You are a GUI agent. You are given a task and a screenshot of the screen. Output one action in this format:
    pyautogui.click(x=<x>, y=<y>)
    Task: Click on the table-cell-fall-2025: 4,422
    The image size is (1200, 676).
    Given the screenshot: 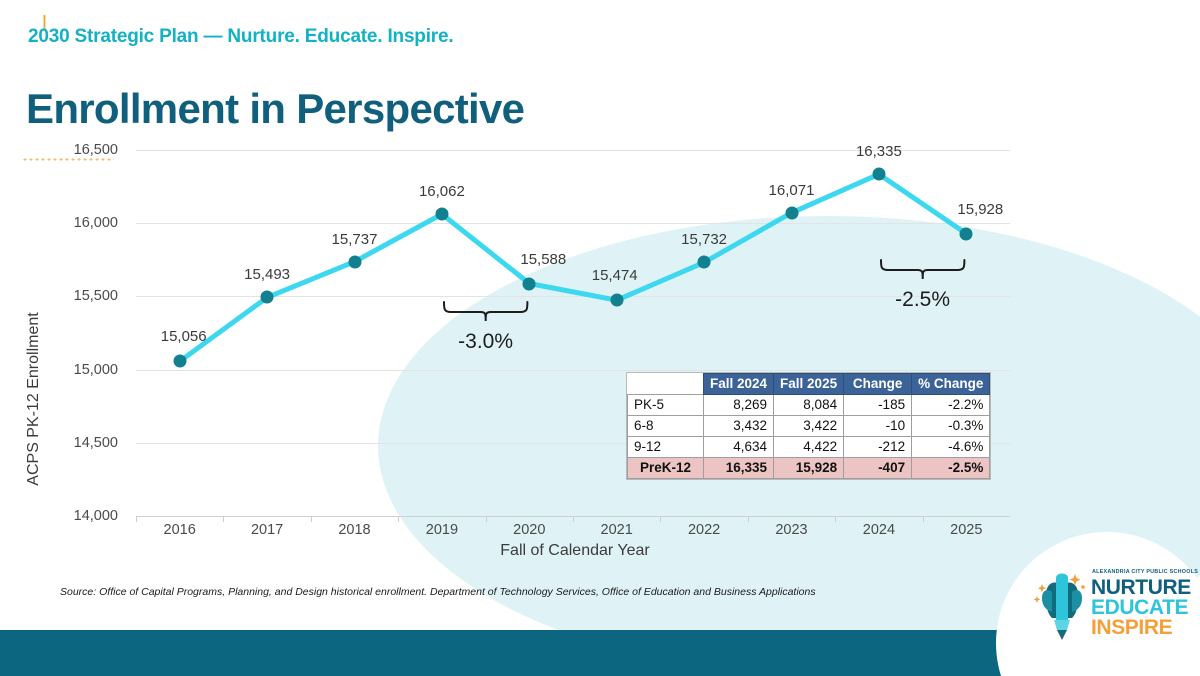 What is the action you would take?
    pyautogui.click(x=809, y=447)
    